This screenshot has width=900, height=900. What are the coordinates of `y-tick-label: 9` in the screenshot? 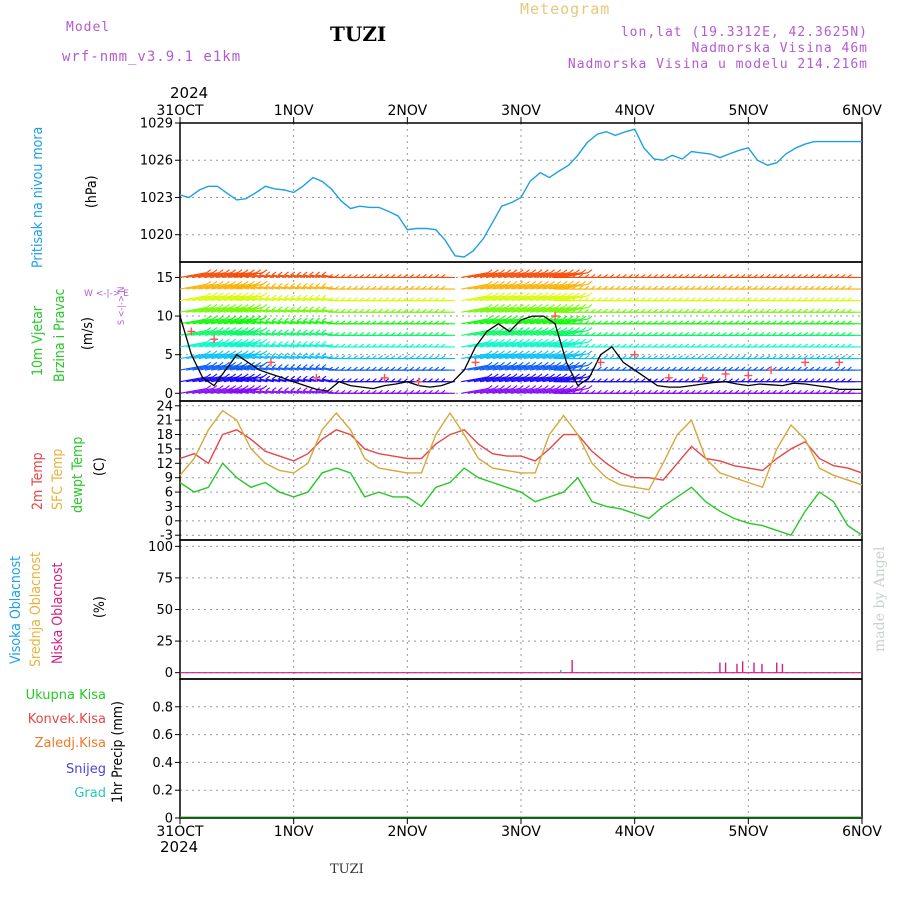 It's located at (169, 478).